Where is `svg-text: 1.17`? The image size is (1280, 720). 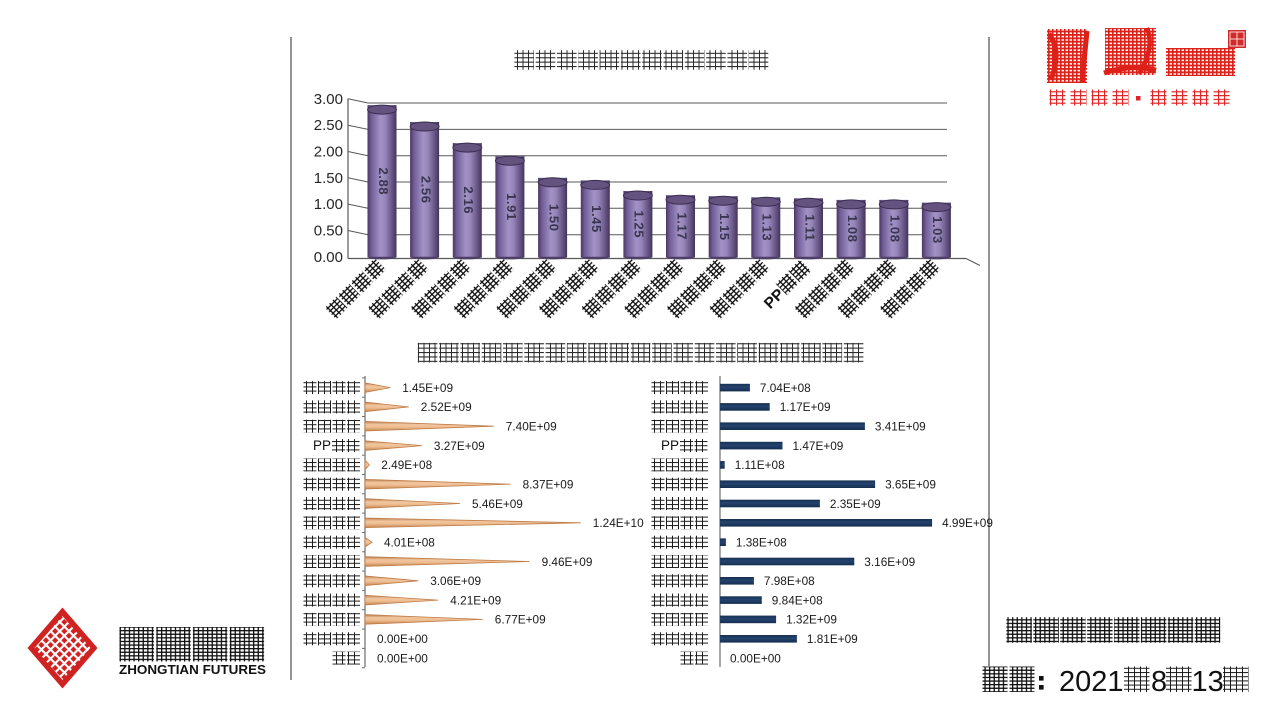 svg-text: 1.17 is located at coordinates (681, 226).